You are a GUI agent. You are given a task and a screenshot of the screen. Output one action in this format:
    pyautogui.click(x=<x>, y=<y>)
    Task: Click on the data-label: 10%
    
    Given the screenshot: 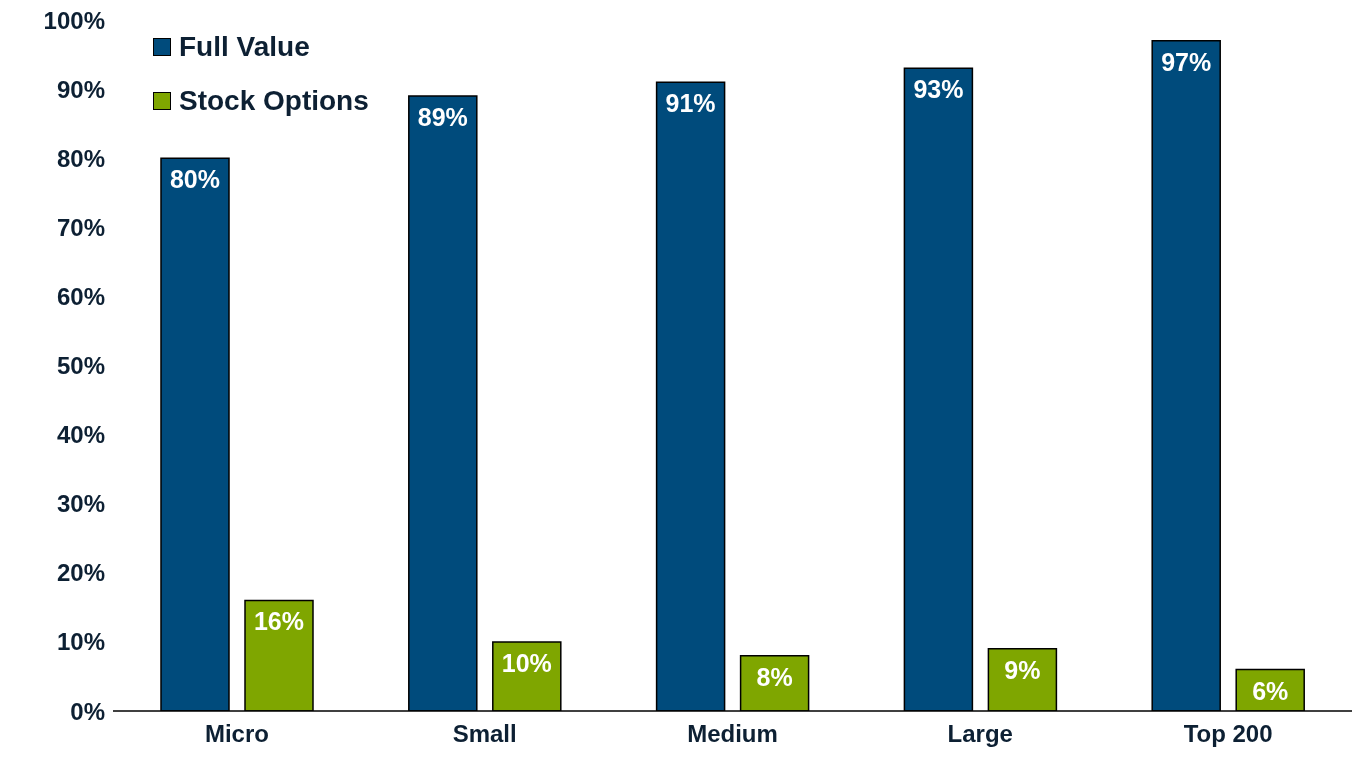 What is the action you would take?
    pyautogui.click(x=526, y=662)
    